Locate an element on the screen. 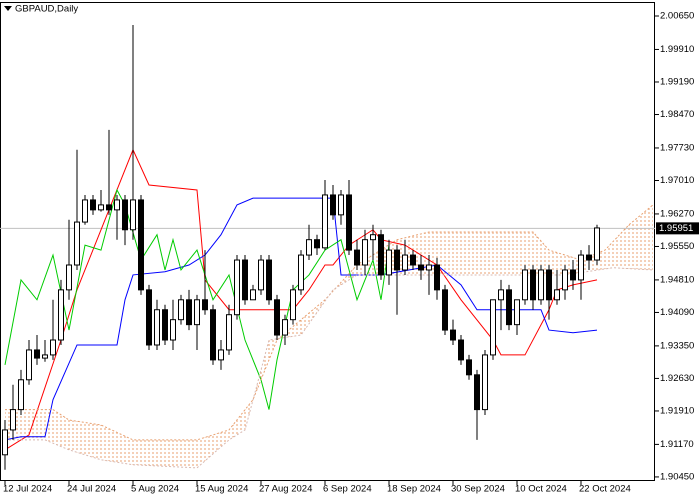  y-tick-label: 1.91910 is located at coordinates (677, 410).